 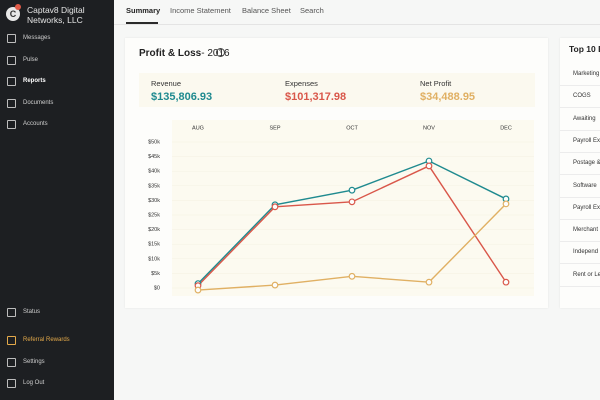 I want to click on nav-item: Pulse, so click(x=57, y=60).